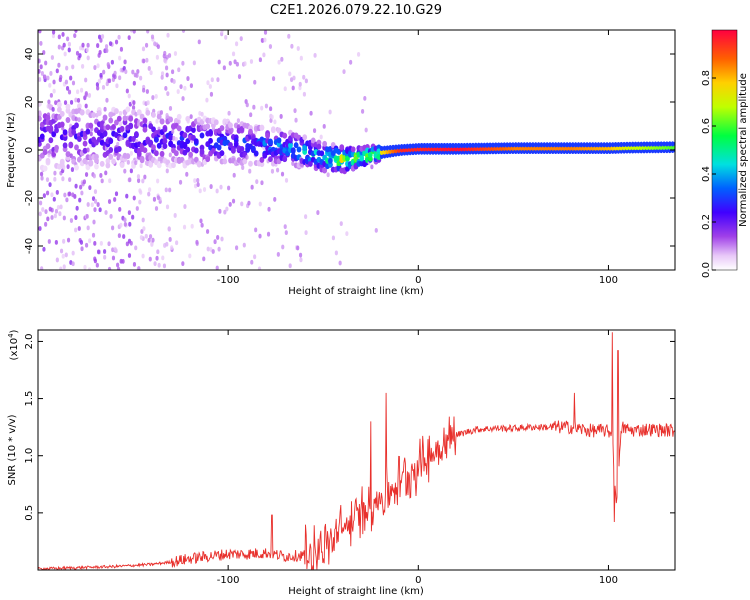  What do you see at coordinates (29, 513) in the screenshot?
I see `y-tick-label: 0.5` at bounding box center [29, 513].